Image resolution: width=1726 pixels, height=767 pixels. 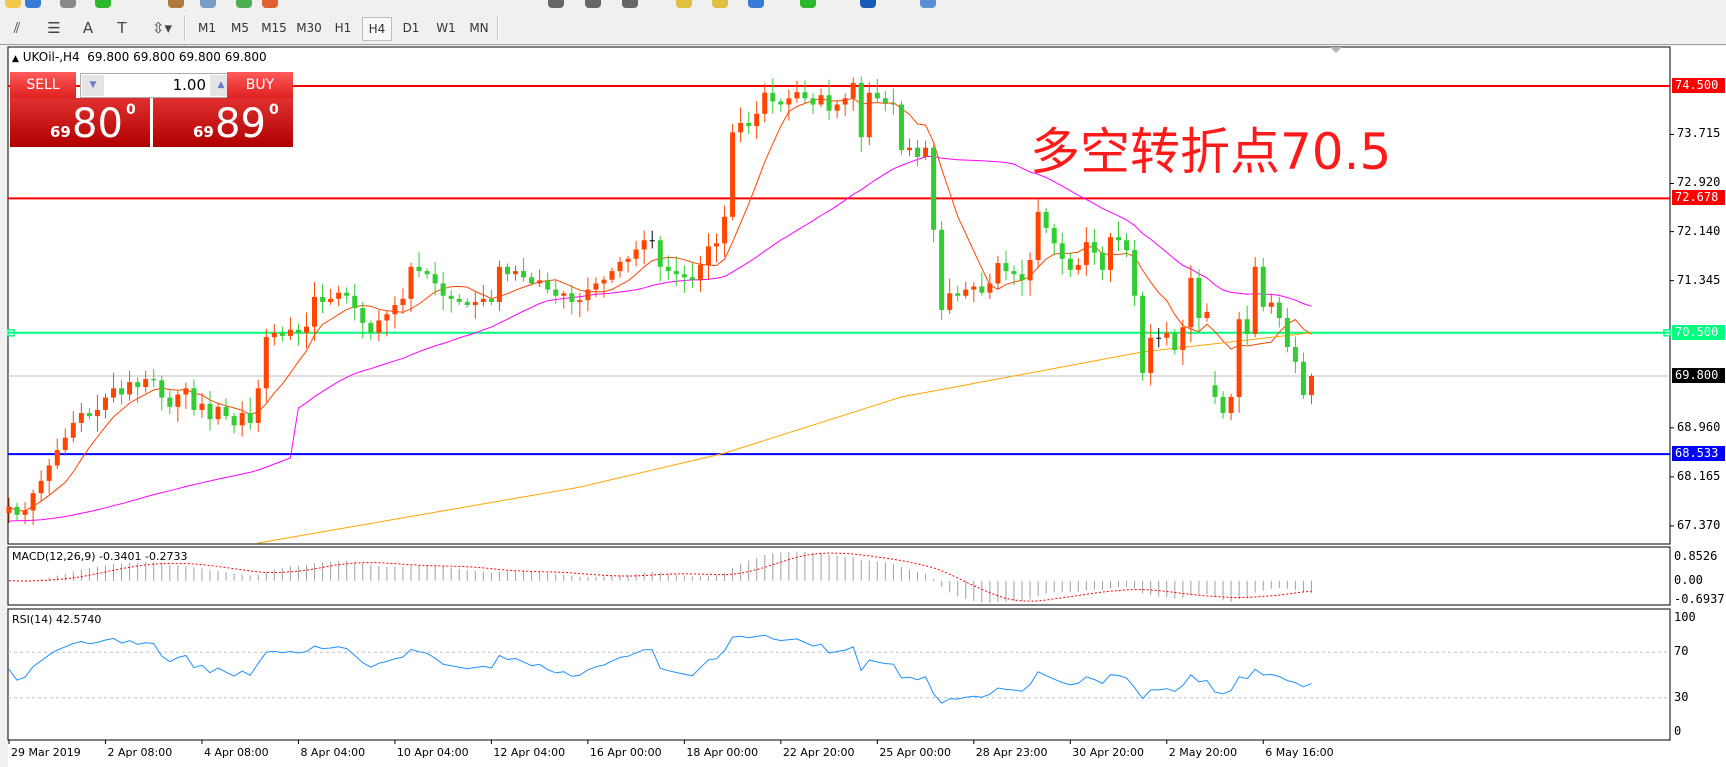 What do you see at coordinates (868, 4) in the screenshot?
I see `globe-icon` at bounding box center [868, 4].